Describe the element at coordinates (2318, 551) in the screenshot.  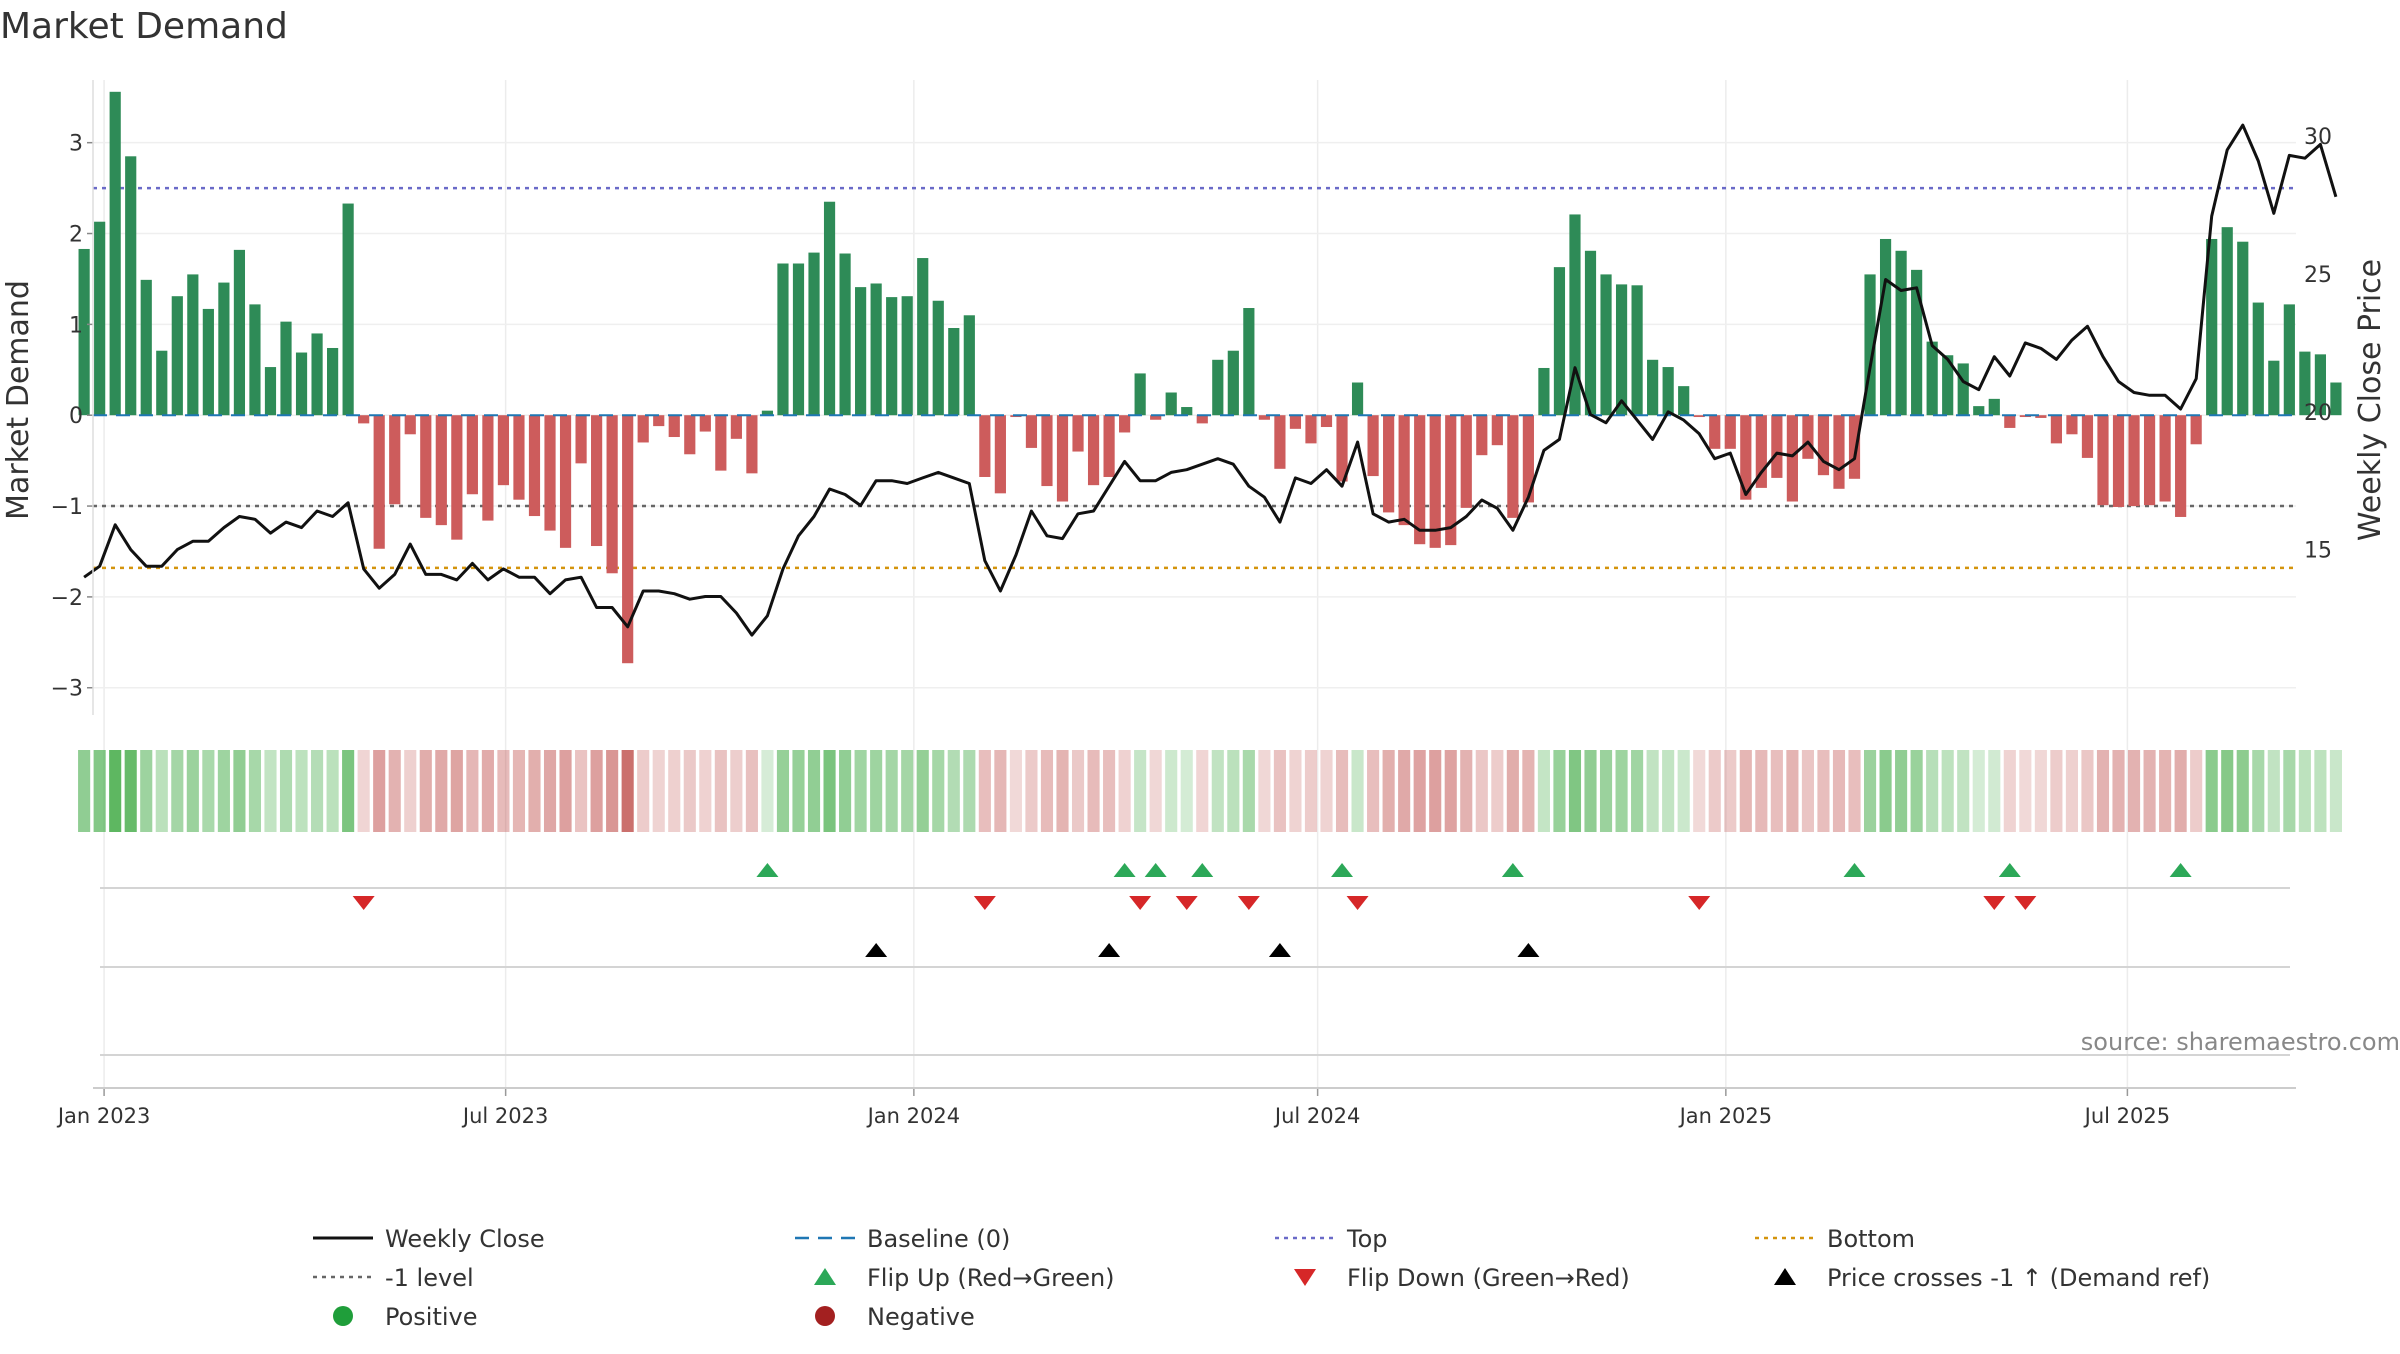
I see `y-right-tick-label: 15` at that location.